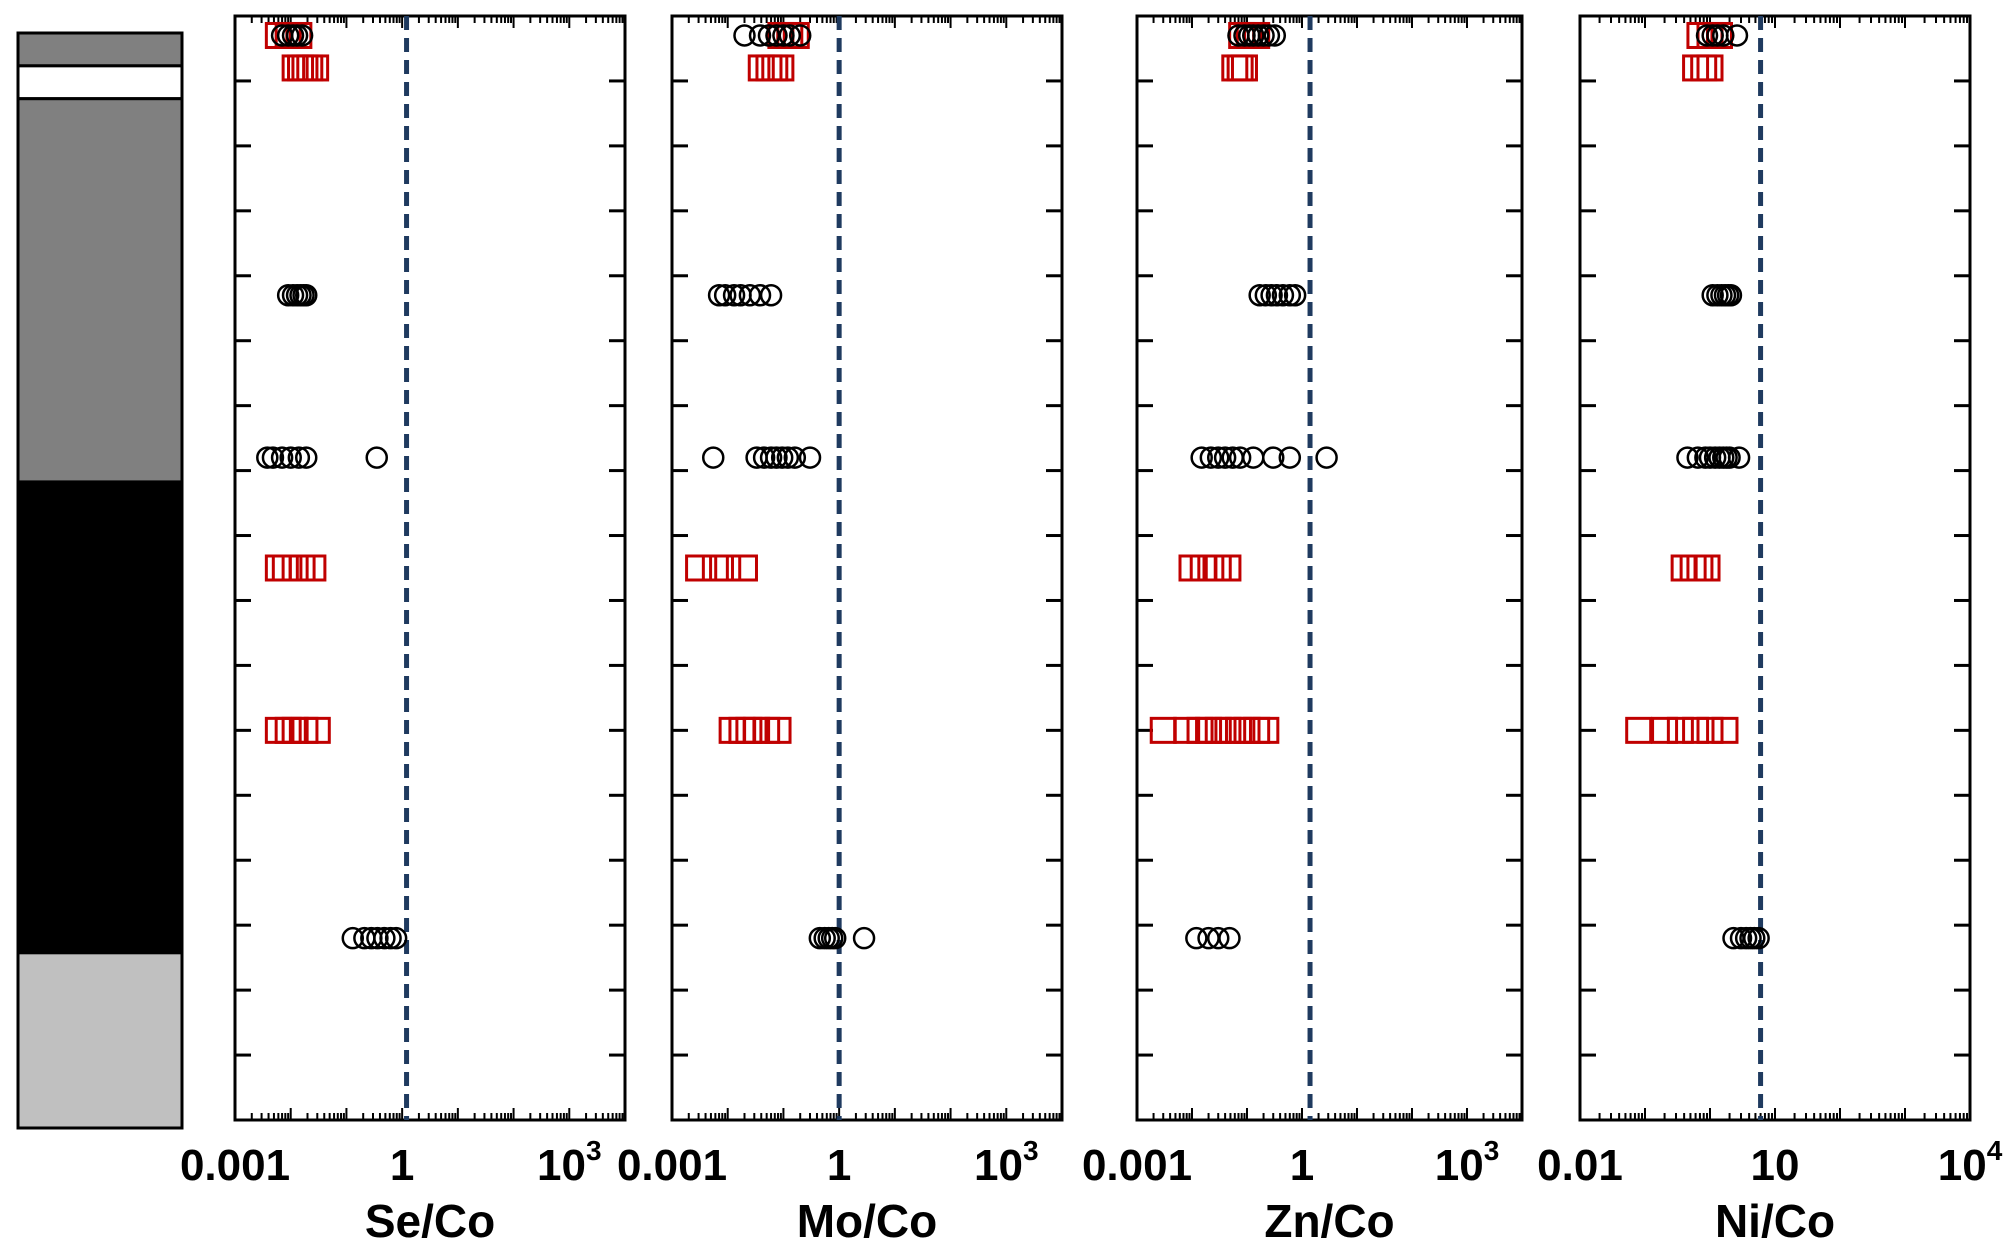 This screenshot has width=2008, height=1248. Describe the element at coordinates (402, 1165) in the screenshot. I see `x-tick-label: 1` at that location.